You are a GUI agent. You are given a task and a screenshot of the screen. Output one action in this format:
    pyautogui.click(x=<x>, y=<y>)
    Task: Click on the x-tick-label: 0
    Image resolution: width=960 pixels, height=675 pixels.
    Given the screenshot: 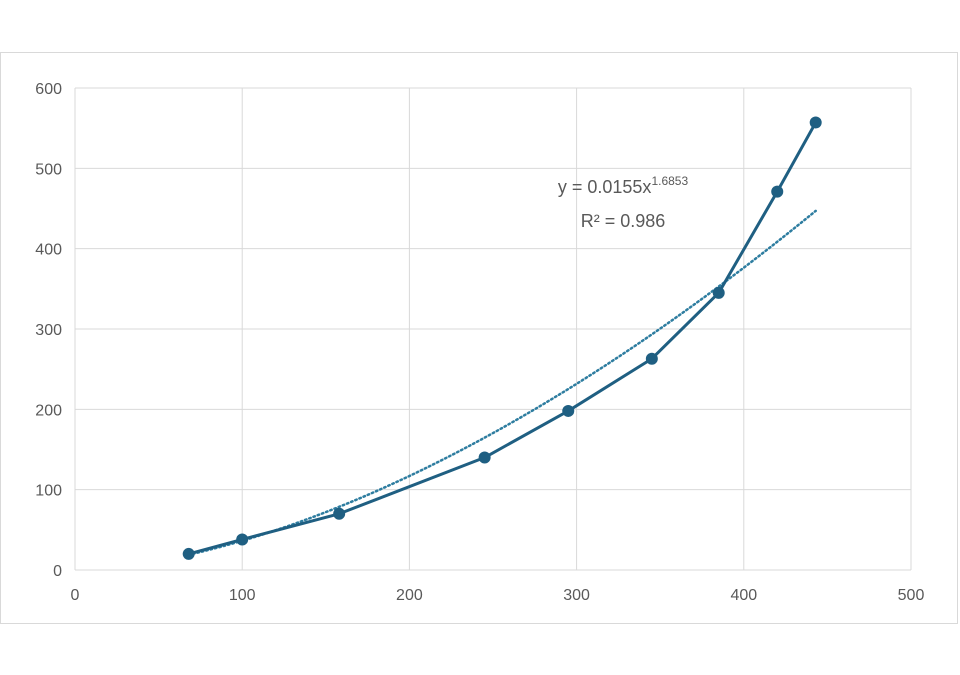 What is the action you would take?
    pyautogui.click(x=75, y=595)
    